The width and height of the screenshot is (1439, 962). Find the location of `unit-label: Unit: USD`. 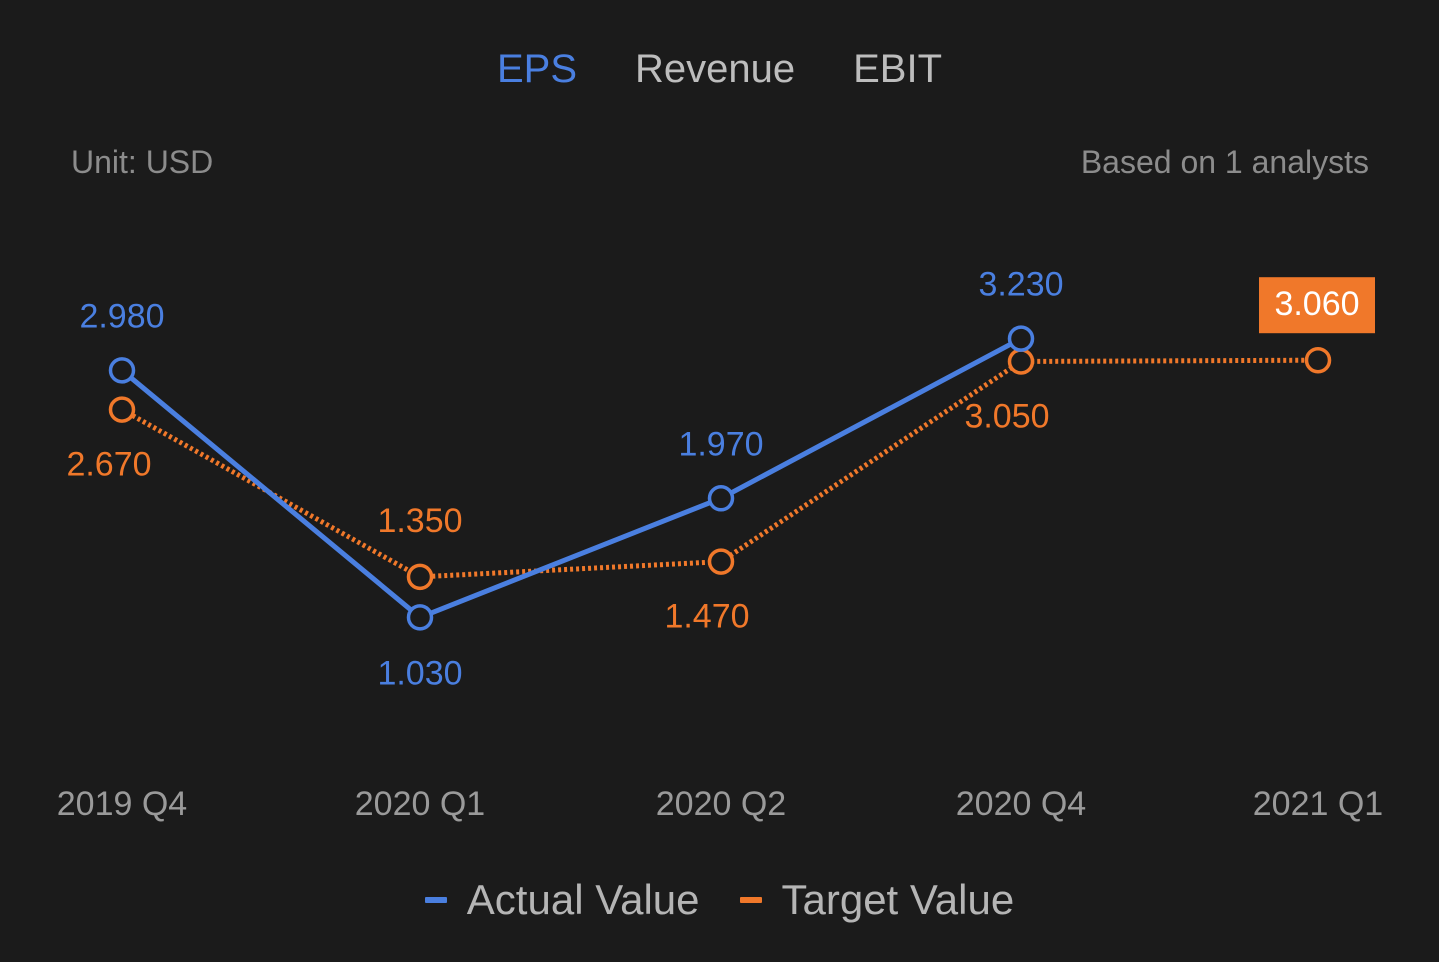

unit-label: Unit: USD is located at coordinates (142, 162).